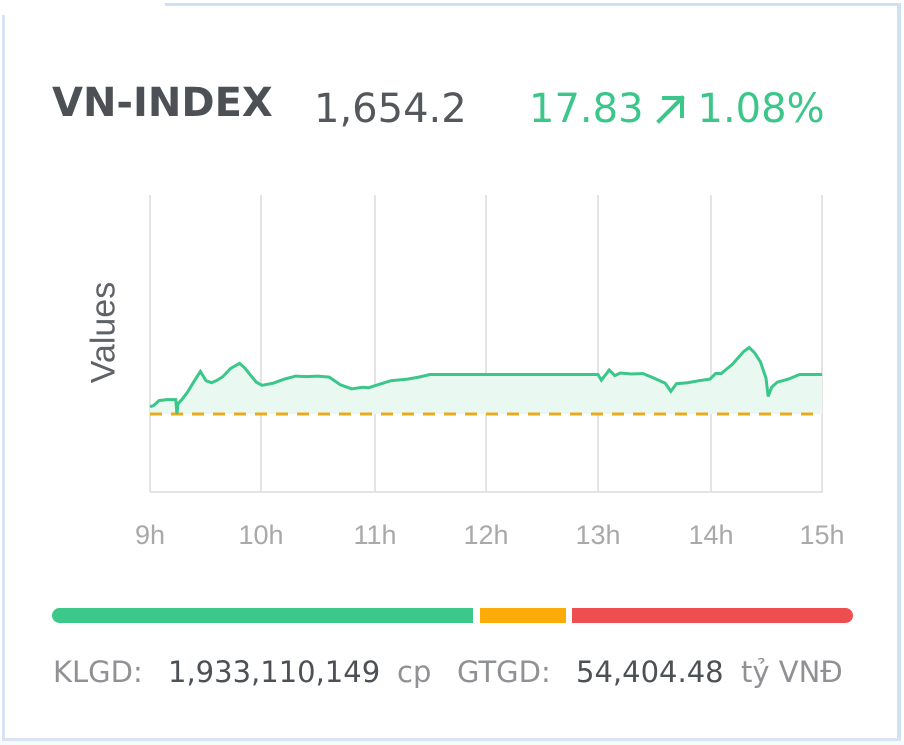  Describe the element at coordinates (598, 535) in the screenshot. I see `x-tick-label: 13h` at that location.